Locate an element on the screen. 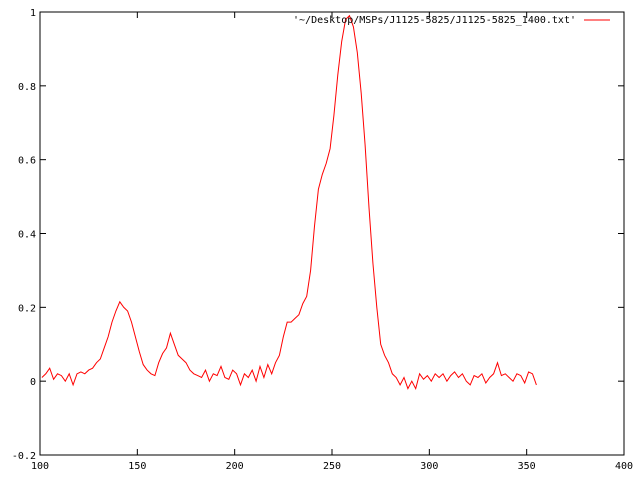 This screenshot has width=640, height=480. x-tick-label: 400 is located at coordinates (624, 466).